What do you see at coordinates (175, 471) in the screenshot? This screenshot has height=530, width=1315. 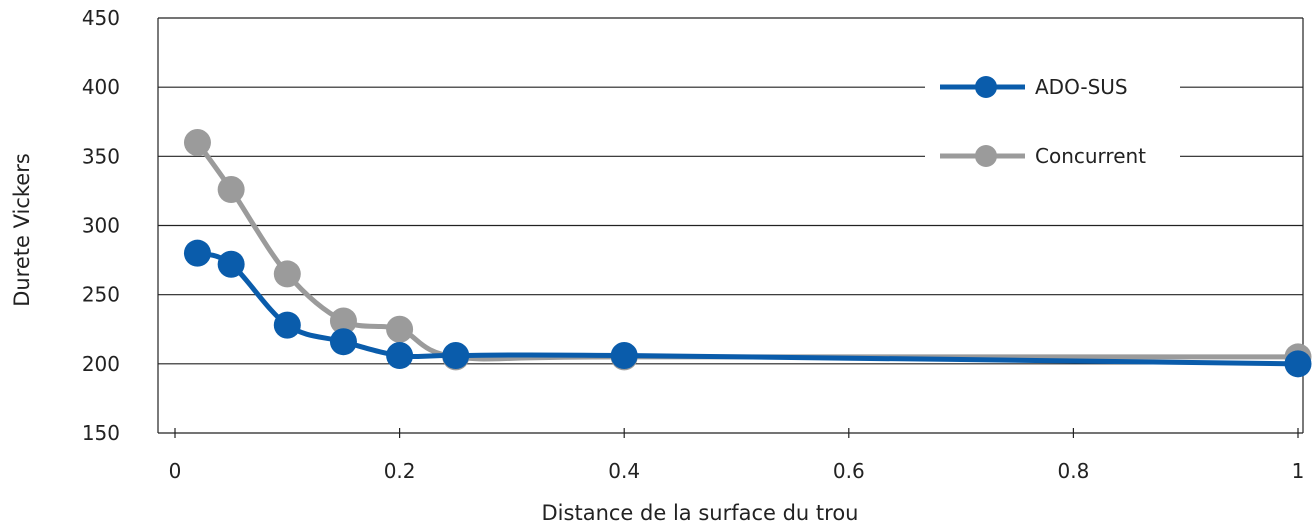 I see `x-tick-label: 0` at bounding box center [175, 471].